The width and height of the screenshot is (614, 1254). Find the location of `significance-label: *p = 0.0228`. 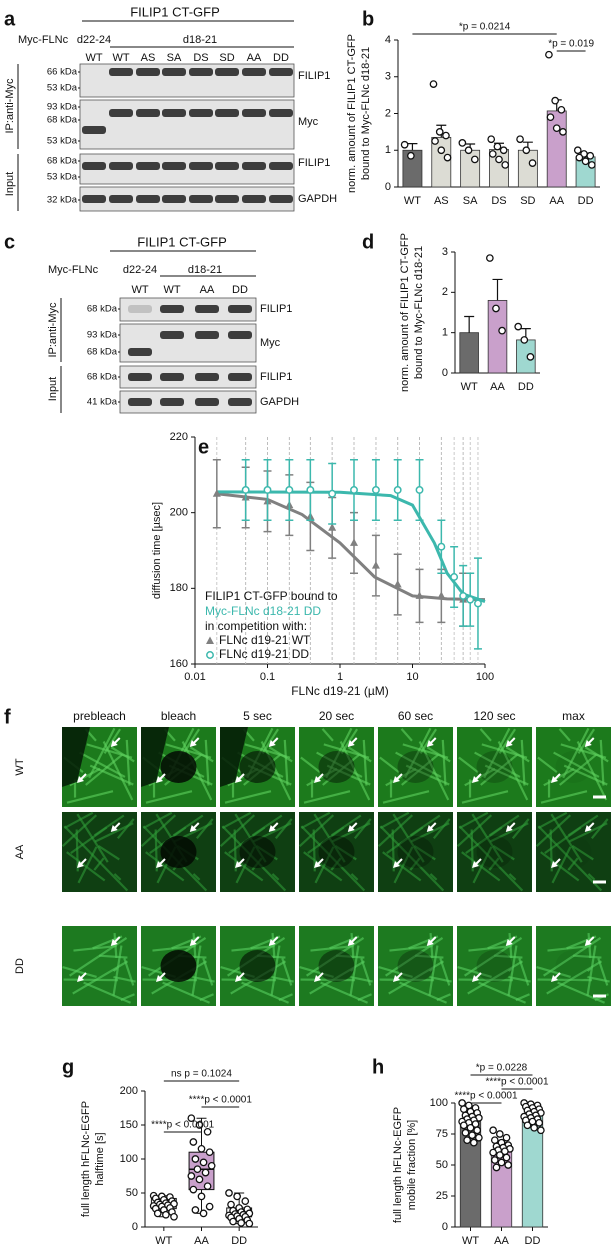

significance-label: *p = 0.0228 is located at coordinates (502, 1068).